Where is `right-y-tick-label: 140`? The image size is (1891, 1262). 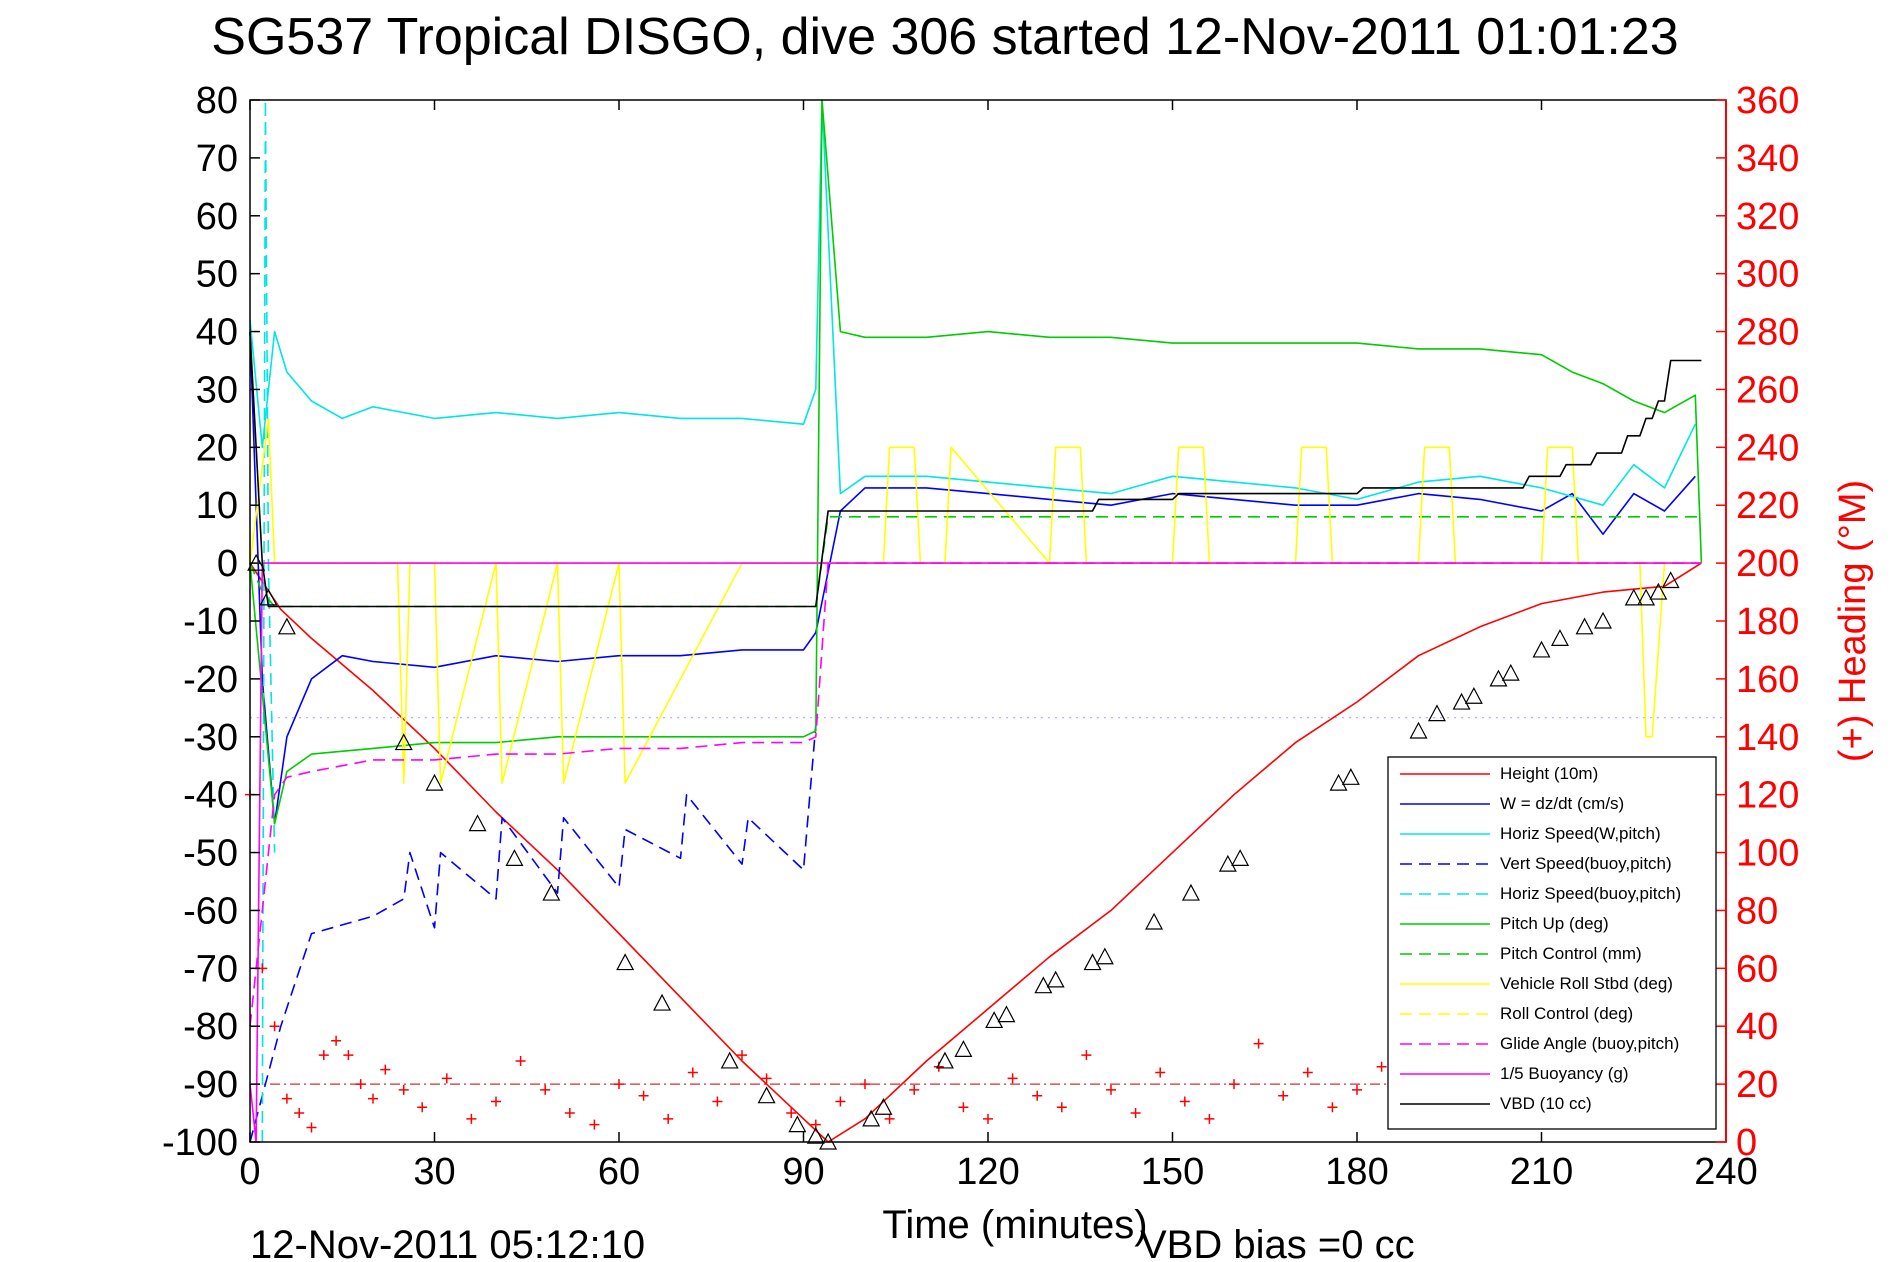 right-y-tick-label: 140 is located at coordinates (1767, 738).